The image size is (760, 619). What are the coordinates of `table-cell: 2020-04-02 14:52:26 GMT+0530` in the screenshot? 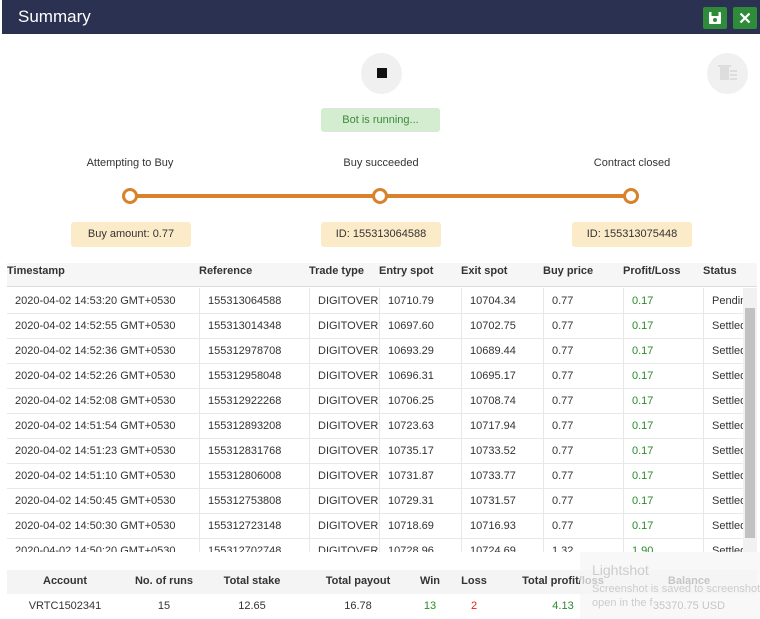 It's located at (95, 376).